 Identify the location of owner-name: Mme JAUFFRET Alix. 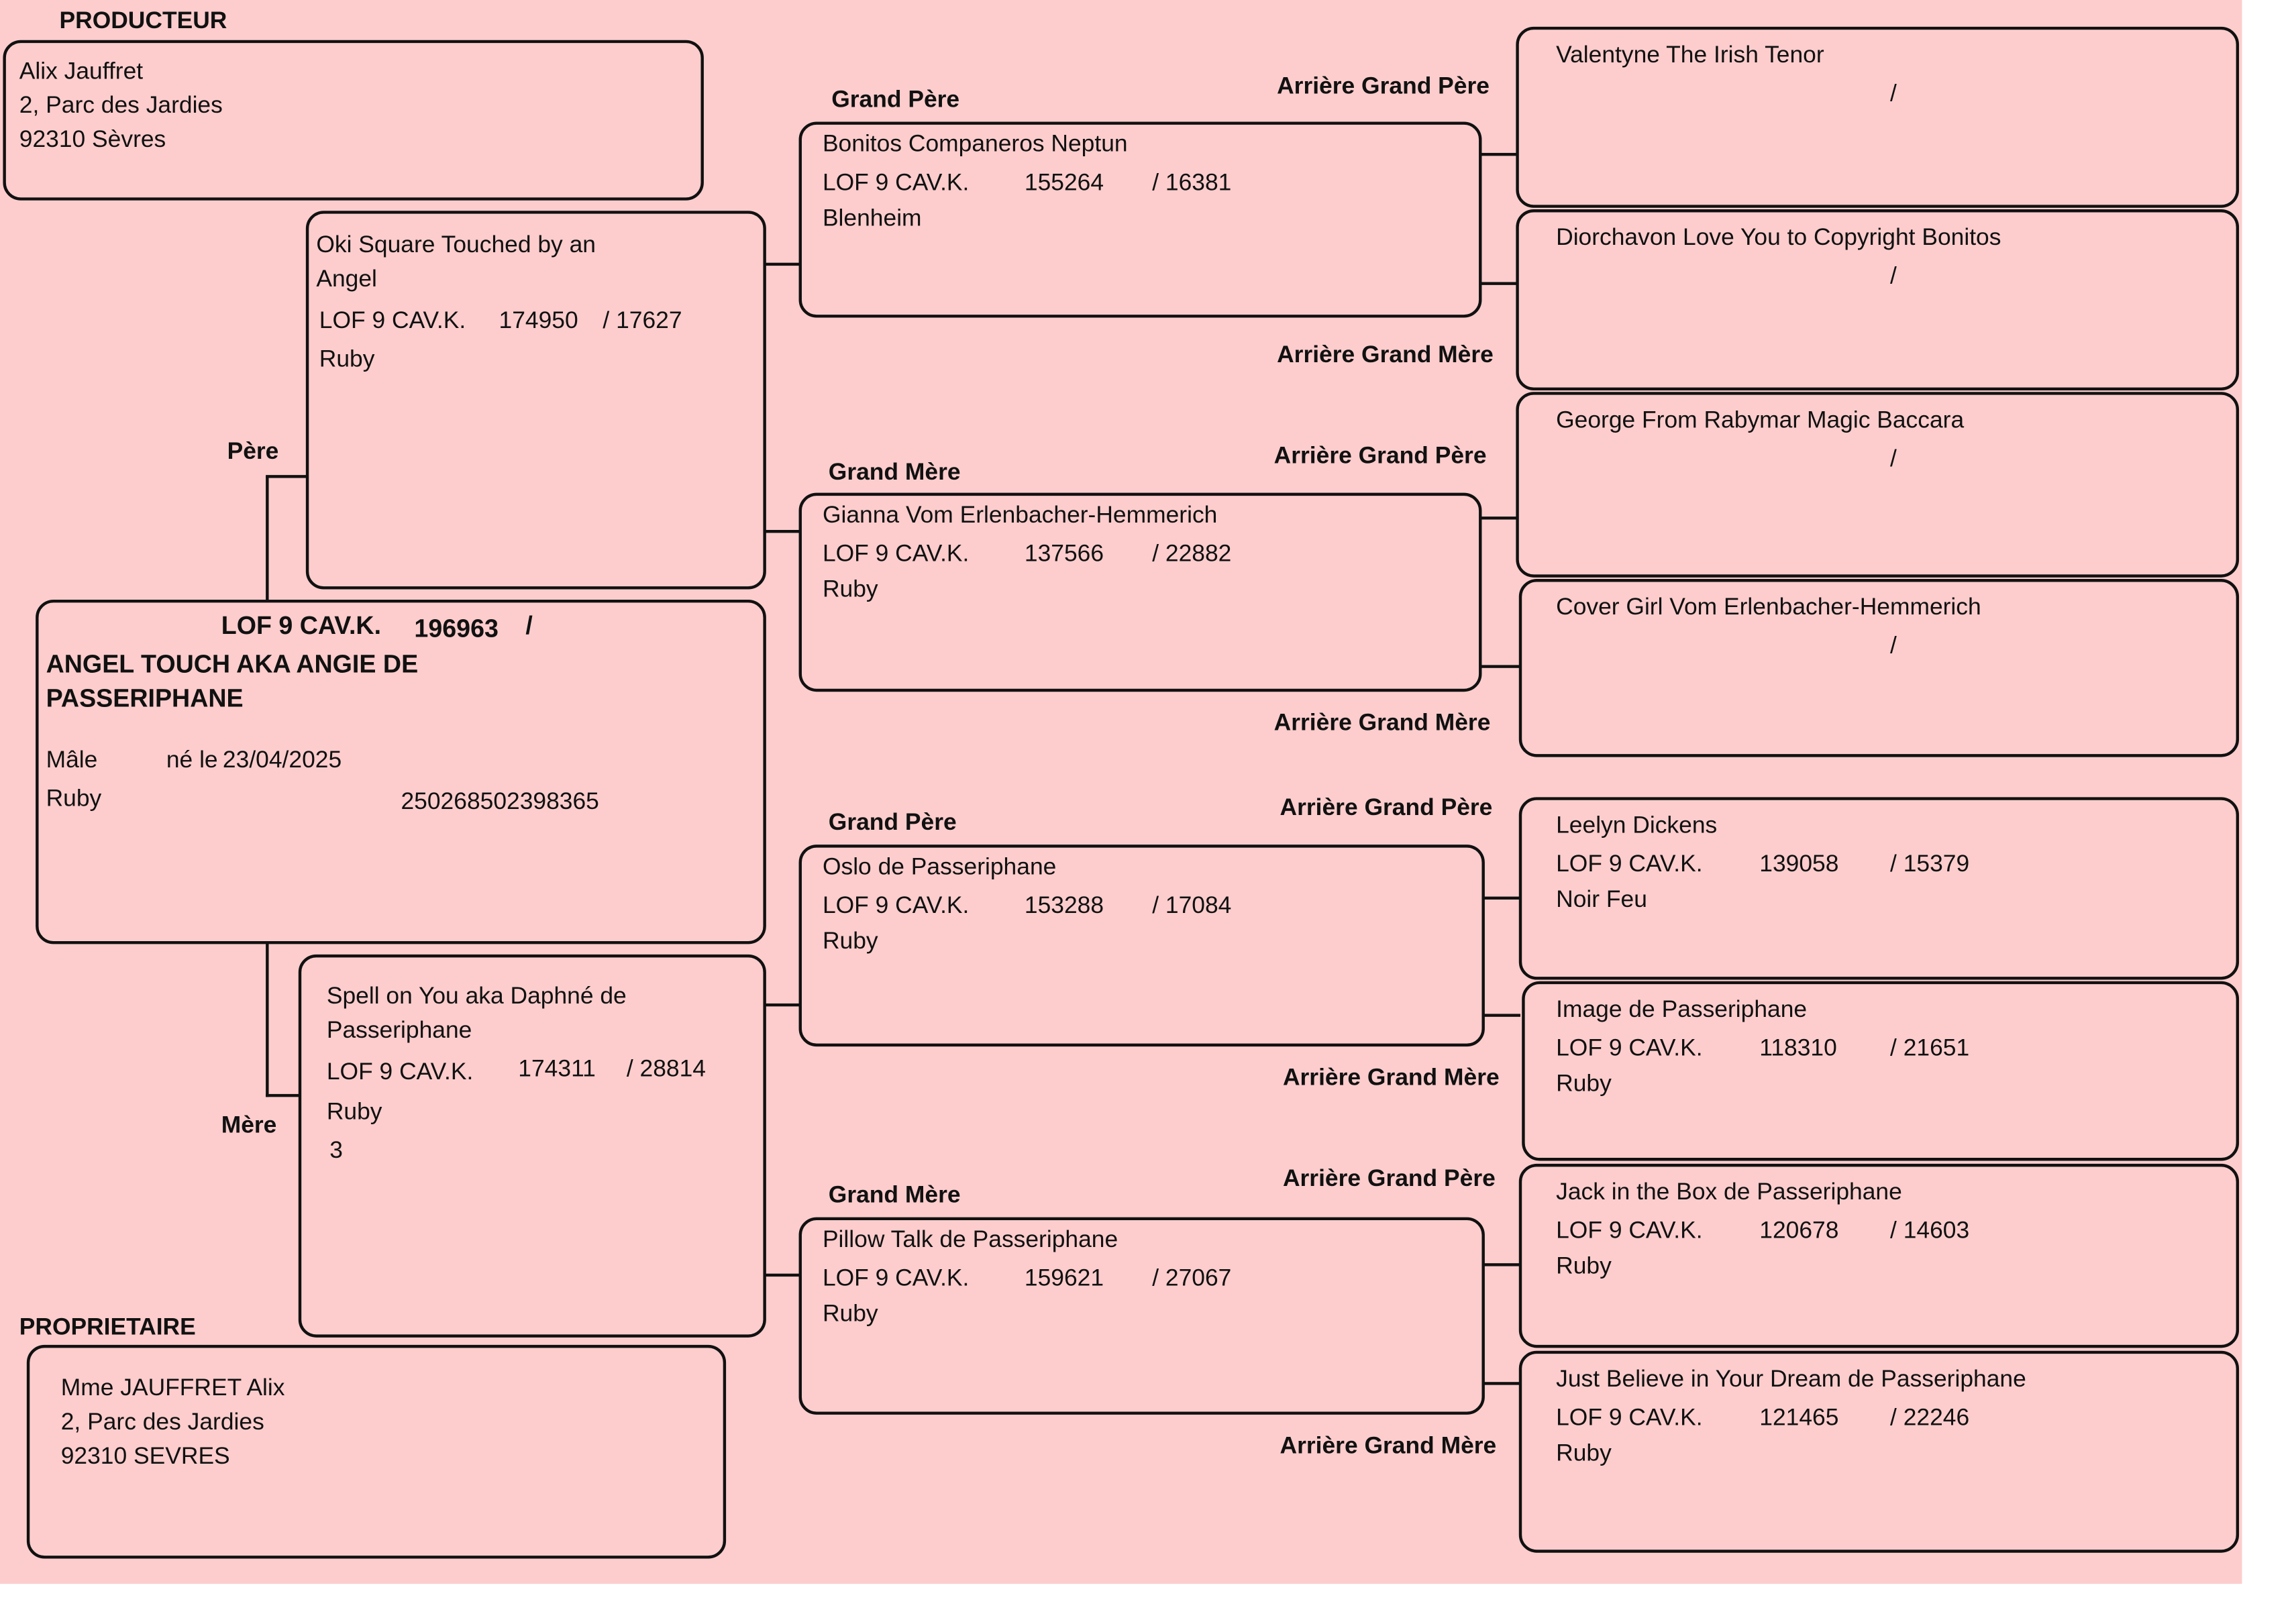
(172, 1388).